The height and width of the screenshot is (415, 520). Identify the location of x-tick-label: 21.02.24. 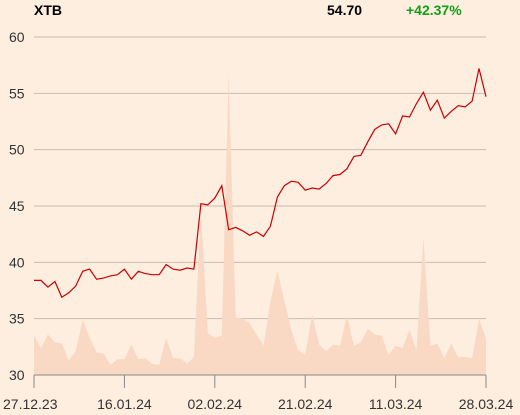
(305, 404).